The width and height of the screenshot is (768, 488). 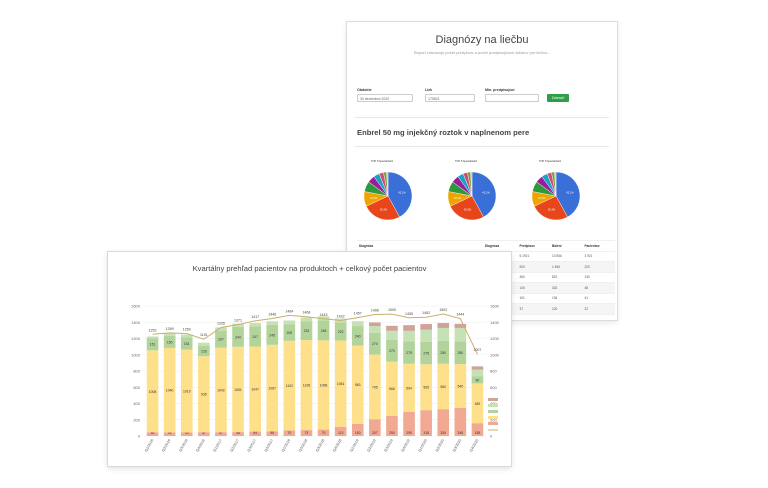 I want to click on data-label: 44, so click(x=170, y=433).